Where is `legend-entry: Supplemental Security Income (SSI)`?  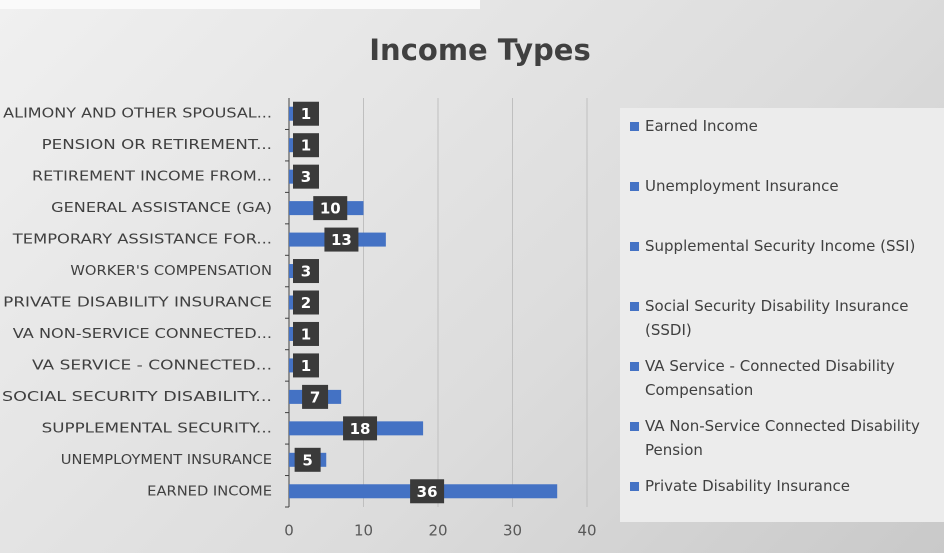
legend-entry: Supplemental Security Income (SSI) is located at coordinates (787, 246).